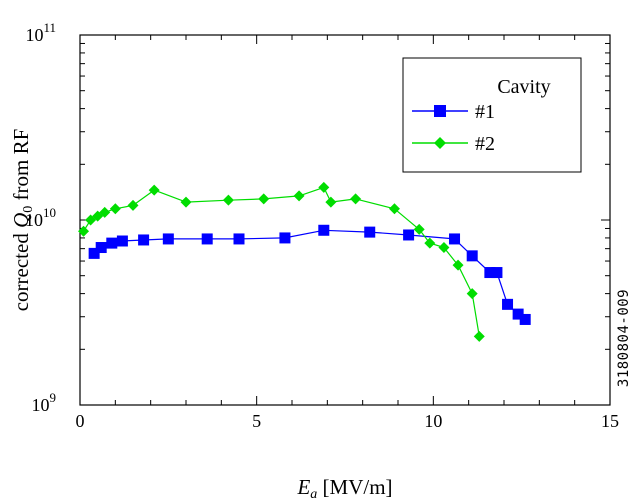  I want to click on legend-label-series-2: #2, so click(485, 144).